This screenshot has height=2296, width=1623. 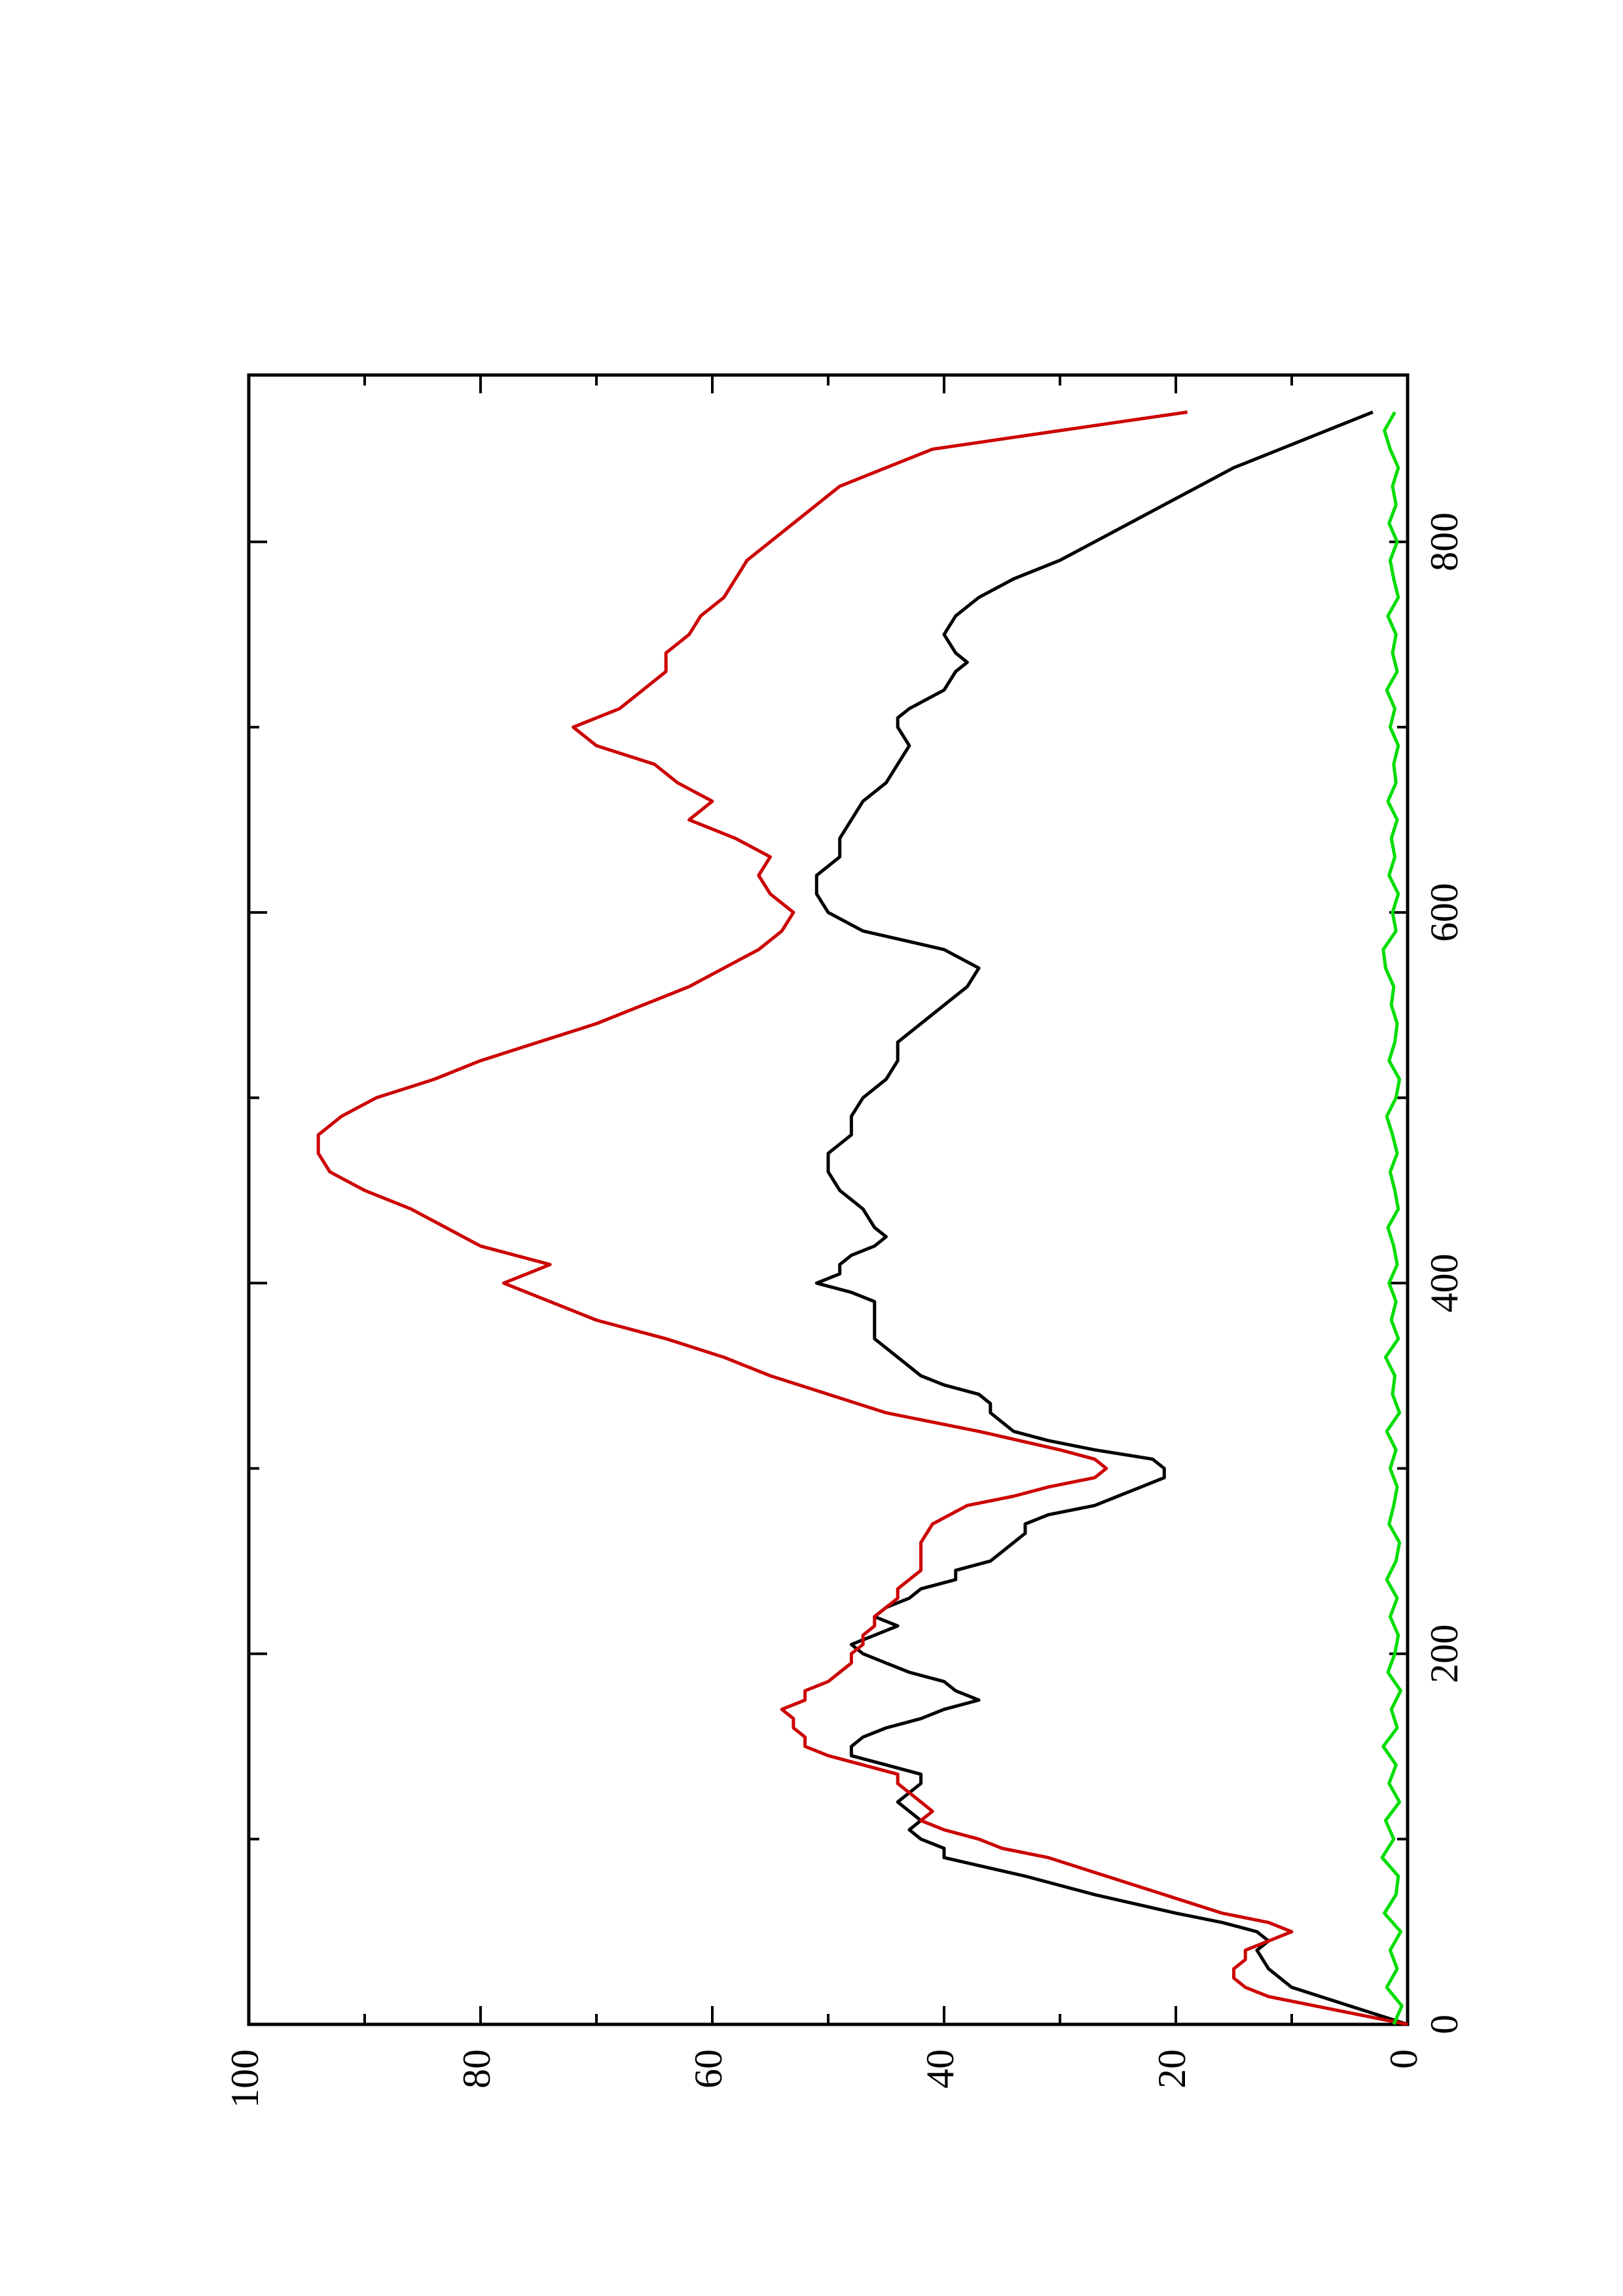 What do you see at coordinates (708, 2069) in the screenshot?
I see `y-tick-label: 60` at bounding box center [708, 2069].